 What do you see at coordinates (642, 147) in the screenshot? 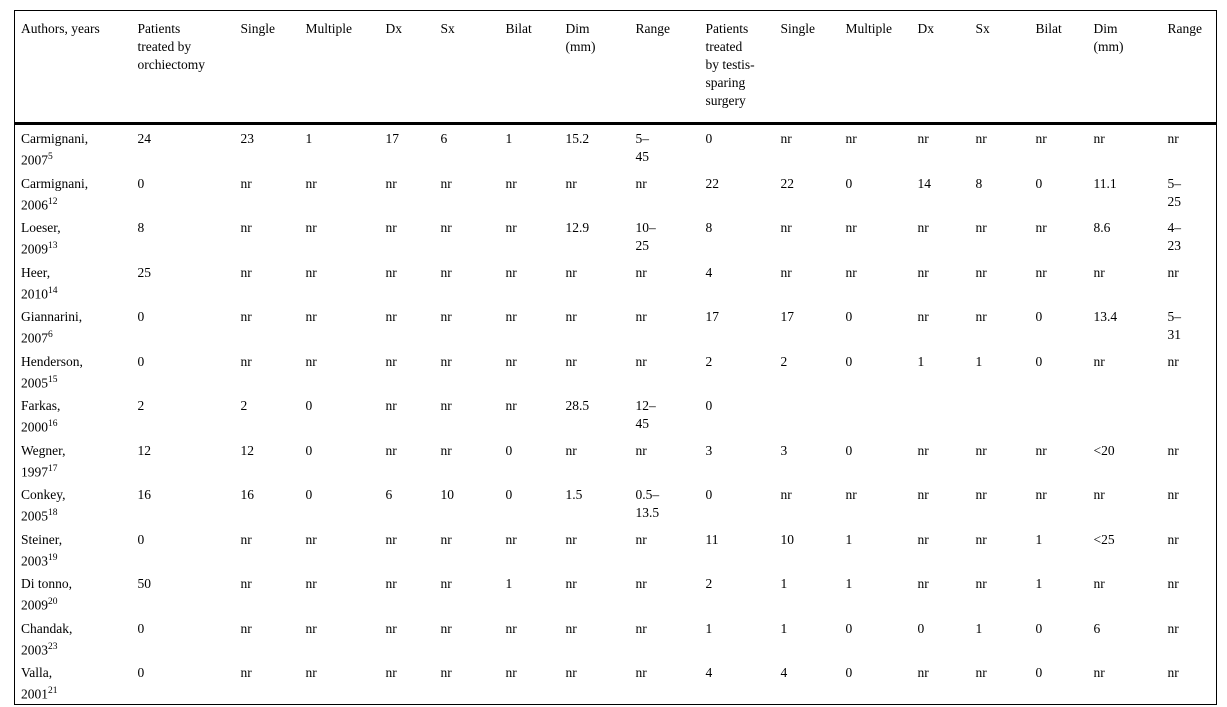
I see `cell-value: 5–45` at bounding box center [642, 147].